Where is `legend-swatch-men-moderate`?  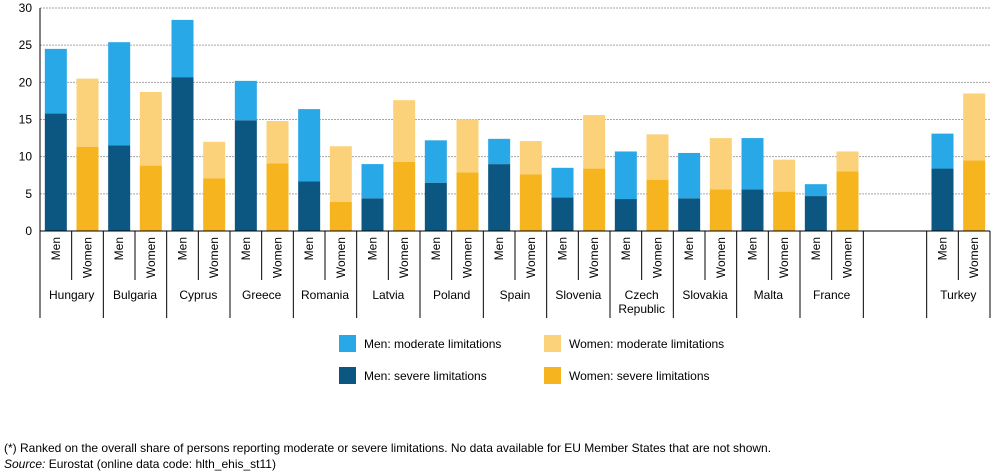 legend-swatch-men-moderate is located at coordinates (347, 343).